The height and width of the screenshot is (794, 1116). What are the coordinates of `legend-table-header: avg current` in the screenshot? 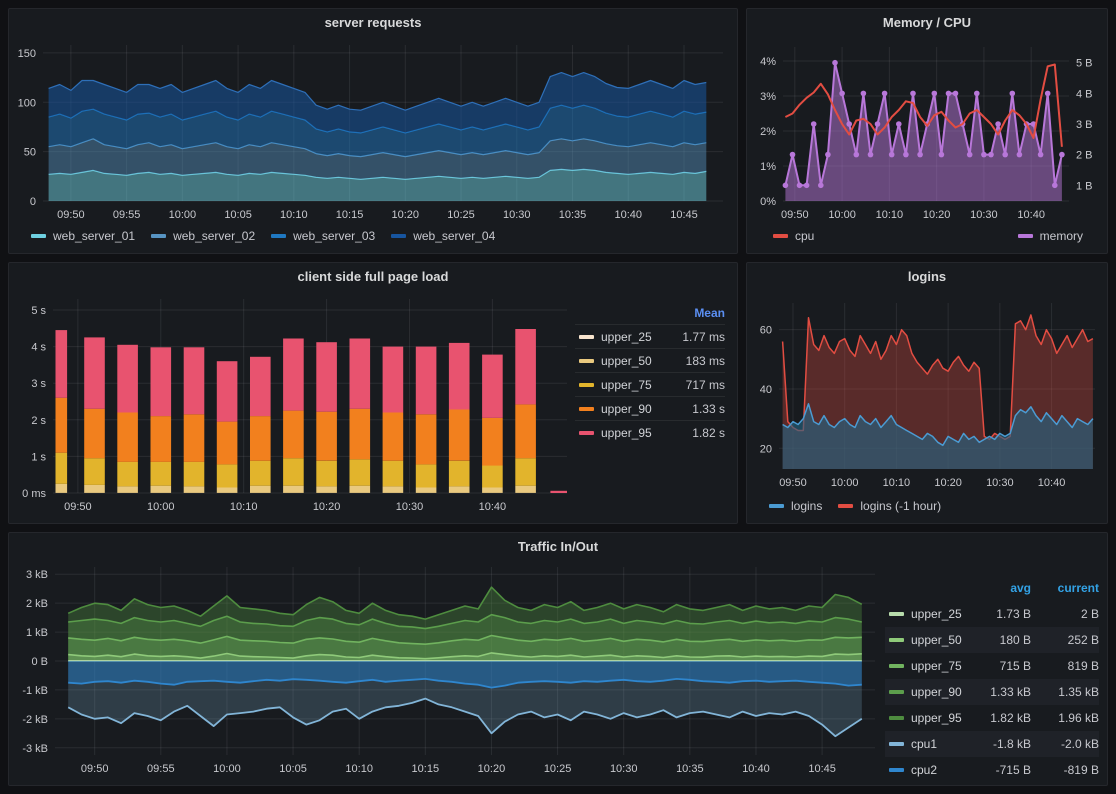 It's located at (992, 588).